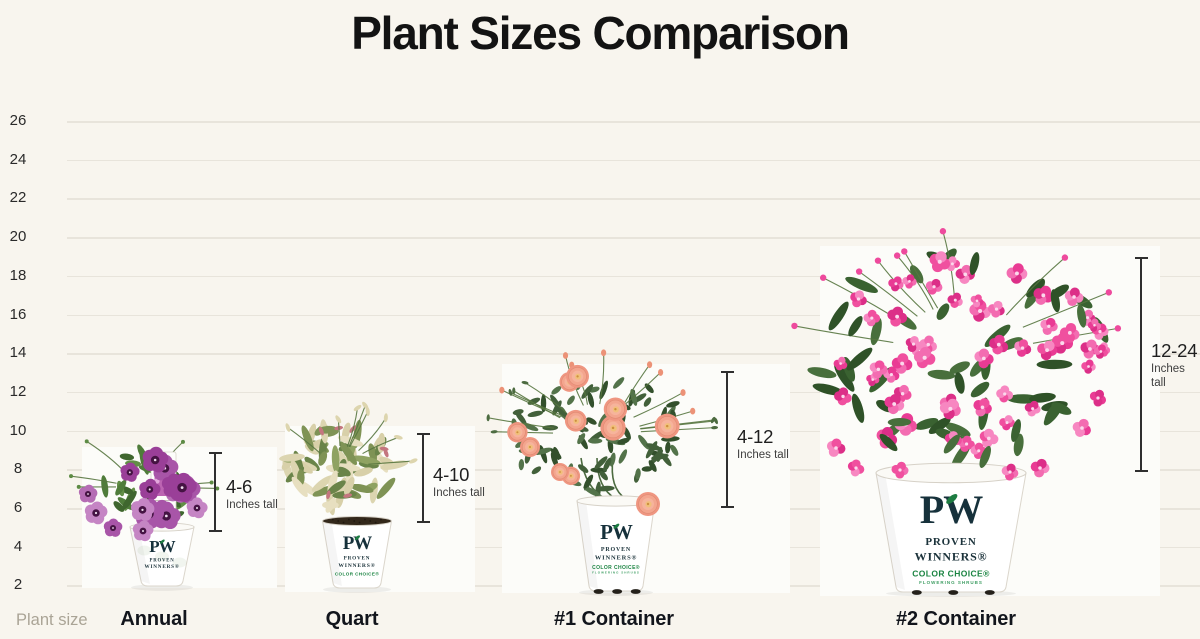 Image resolution: width=1200 pixels, height=639 pixels. What do you see at coordinates (616, 567) in the screenshot?
I see `pot-text-color-choice: COLOR CHOICE®` at bounding box center [616, 567].